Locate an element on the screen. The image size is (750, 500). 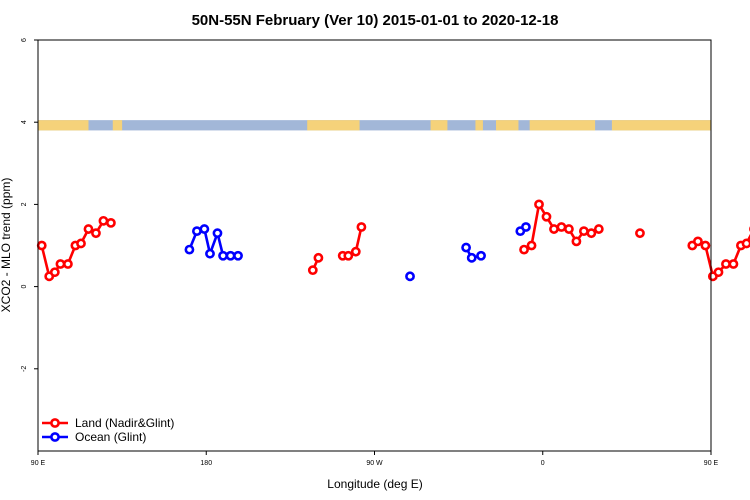
land-ocean-band is located at coordinates (374, 125).